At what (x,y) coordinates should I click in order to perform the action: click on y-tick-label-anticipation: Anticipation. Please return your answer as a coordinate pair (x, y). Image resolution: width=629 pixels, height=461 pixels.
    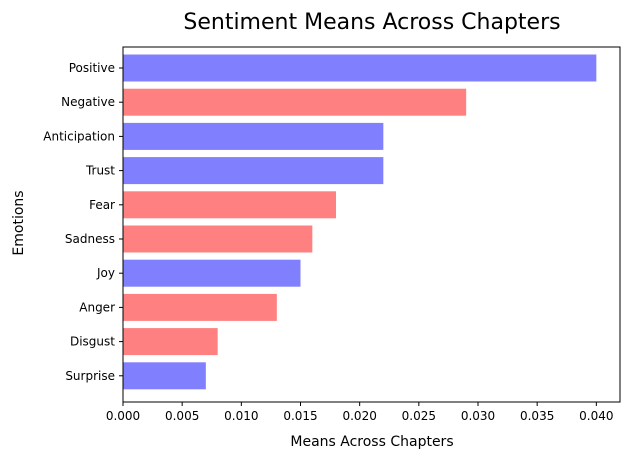
    Looking at the image, I should click on (79, 136).